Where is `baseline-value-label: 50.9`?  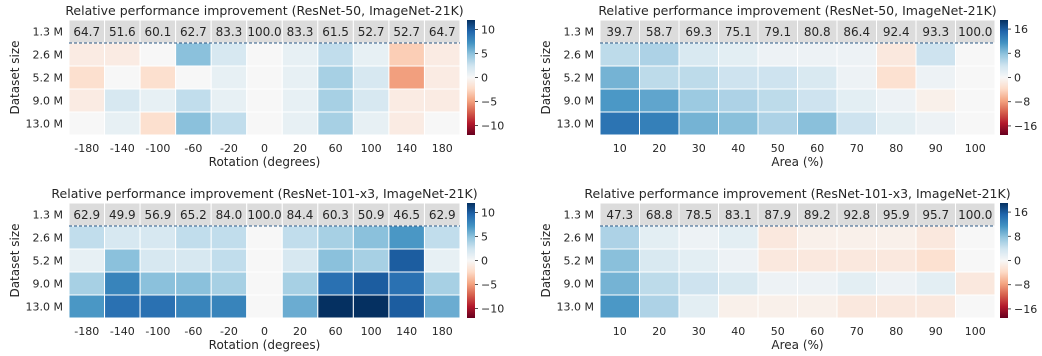 baseline-value-label: 50.9 is located at coordinates (371, 215).